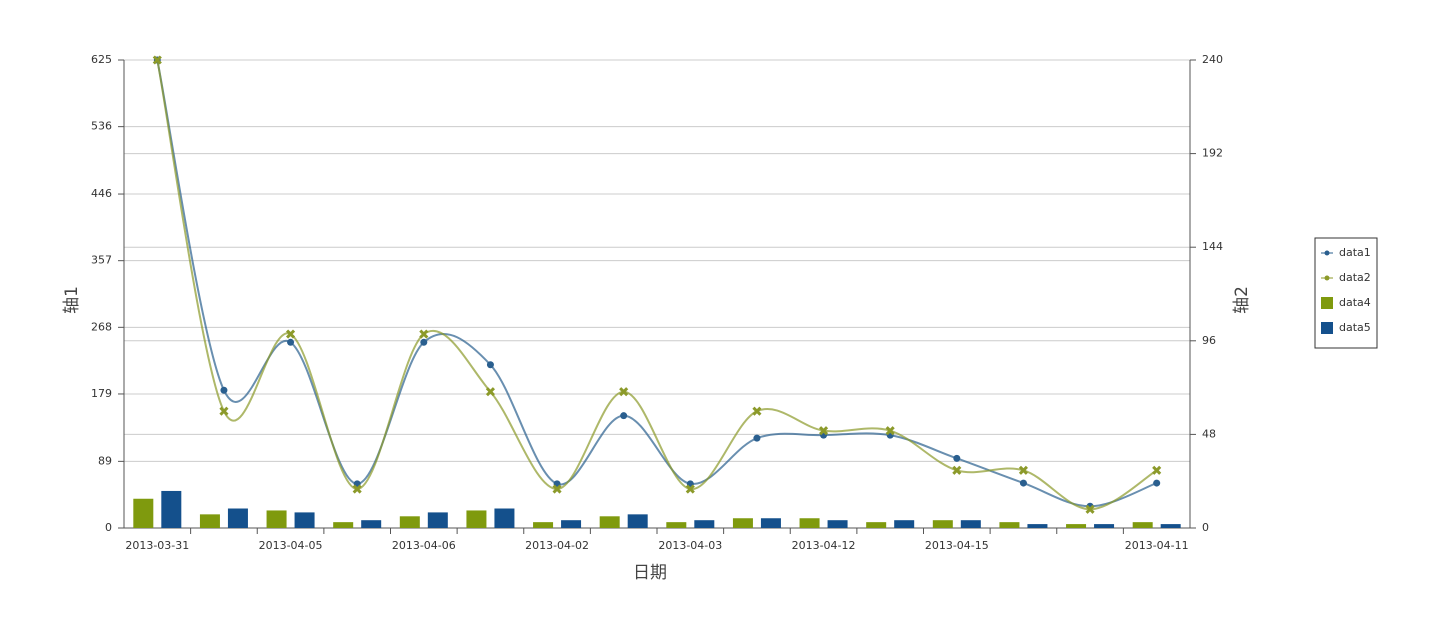 The height and width of the screenshot is (644, 1438). I want to click on x-tick-label: 2013-04-12, so click(824, 545).